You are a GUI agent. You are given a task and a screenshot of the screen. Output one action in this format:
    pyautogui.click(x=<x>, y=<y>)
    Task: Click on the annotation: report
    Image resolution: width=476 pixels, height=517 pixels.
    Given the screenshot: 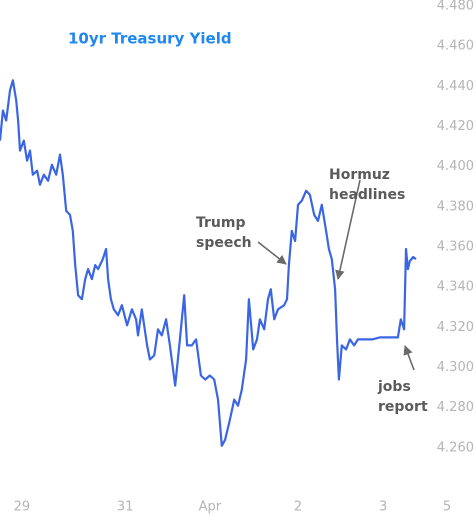 What is the action you would take?
    pyautogui.click(x=403, y=407)
    